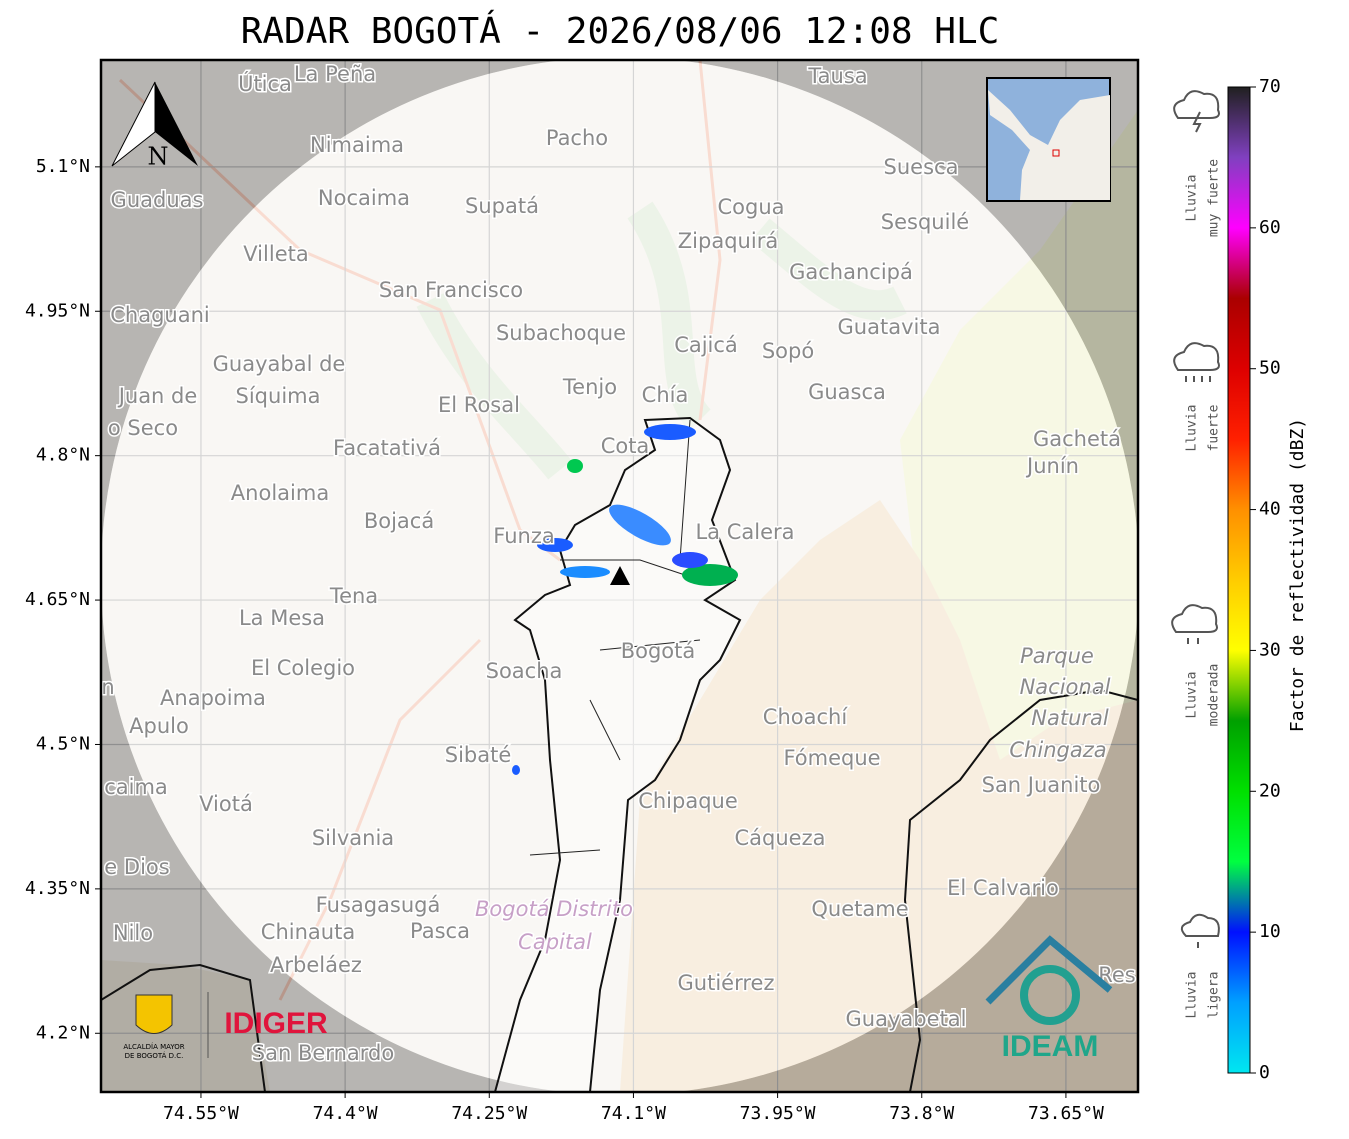 The image size is (1349, 1139). I want to click on place-label: Funza, so click(523, 536).